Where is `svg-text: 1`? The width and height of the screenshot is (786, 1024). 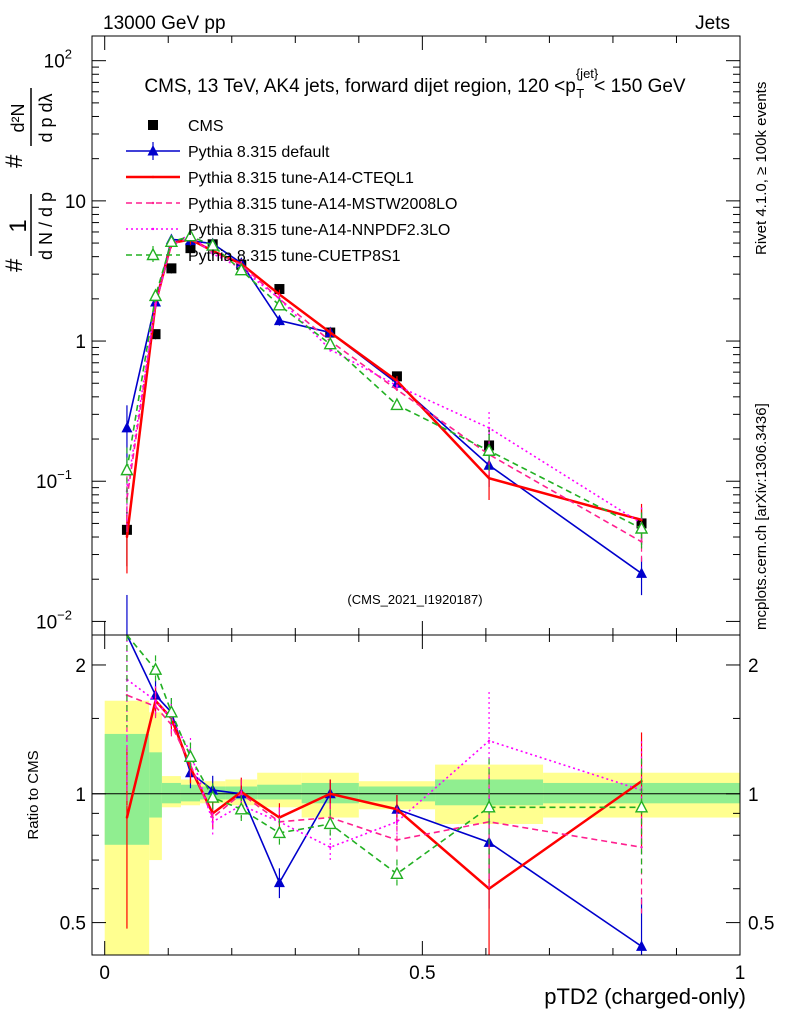 svg-text: 1 is located at coordinates (18, 225).